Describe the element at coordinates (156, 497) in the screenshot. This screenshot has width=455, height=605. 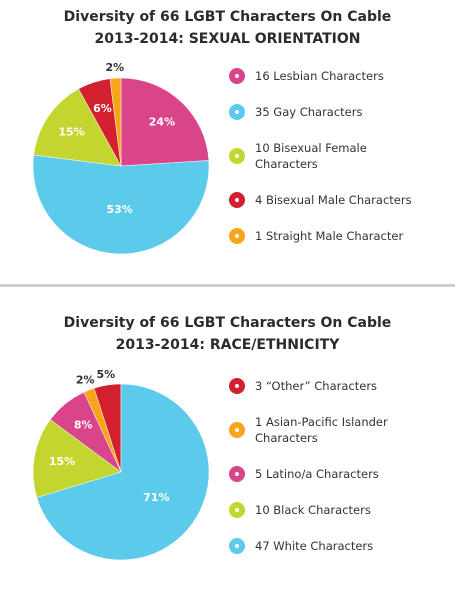
I see `slice-label: 71%` at that location.